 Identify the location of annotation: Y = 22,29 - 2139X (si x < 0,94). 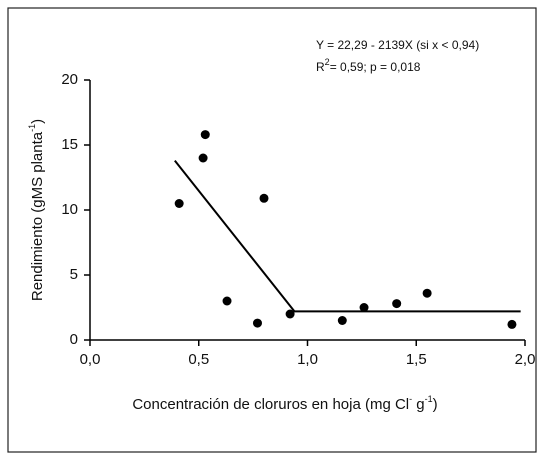
(397, 45).